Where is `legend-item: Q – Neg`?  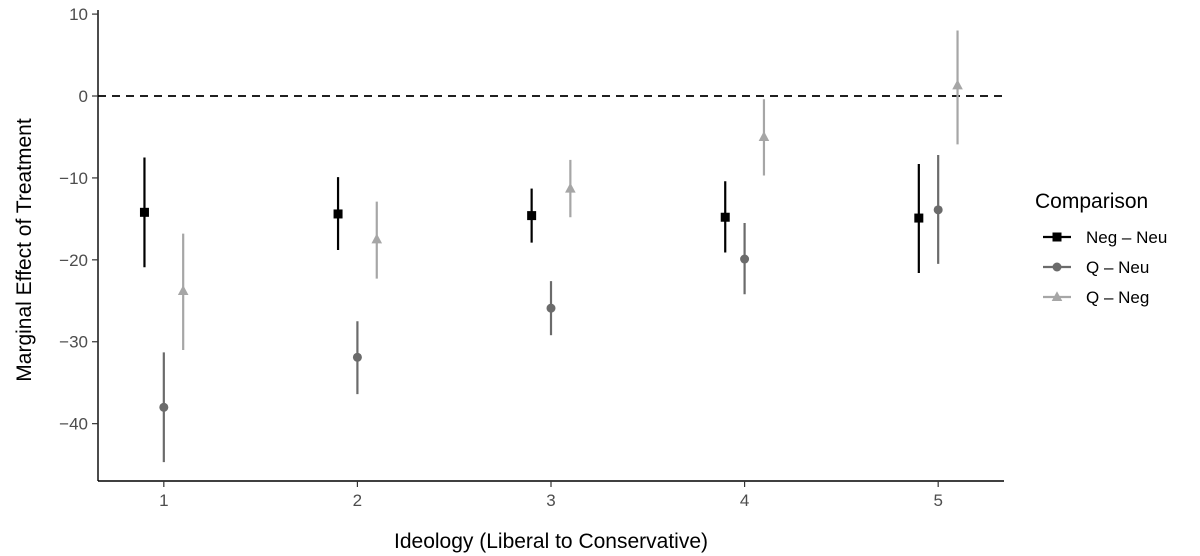 legend-item: Q – Neg is located at coordinates (1096, 297).